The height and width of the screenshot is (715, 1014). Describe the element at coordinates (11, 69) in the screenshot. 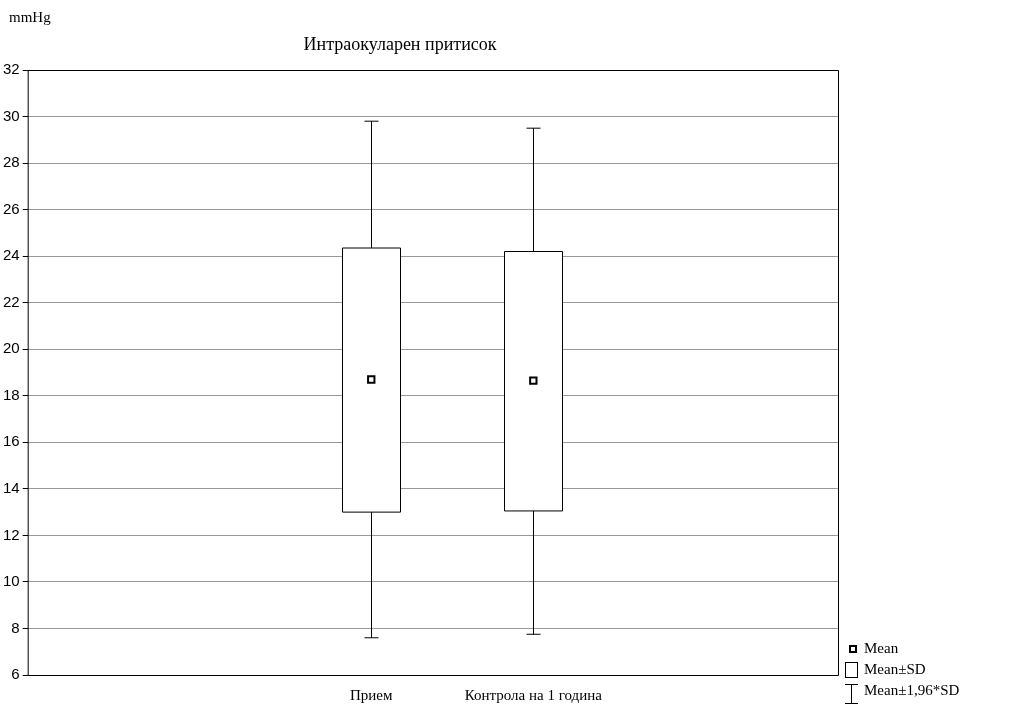

I see `y-tick-label: 32` at that location.